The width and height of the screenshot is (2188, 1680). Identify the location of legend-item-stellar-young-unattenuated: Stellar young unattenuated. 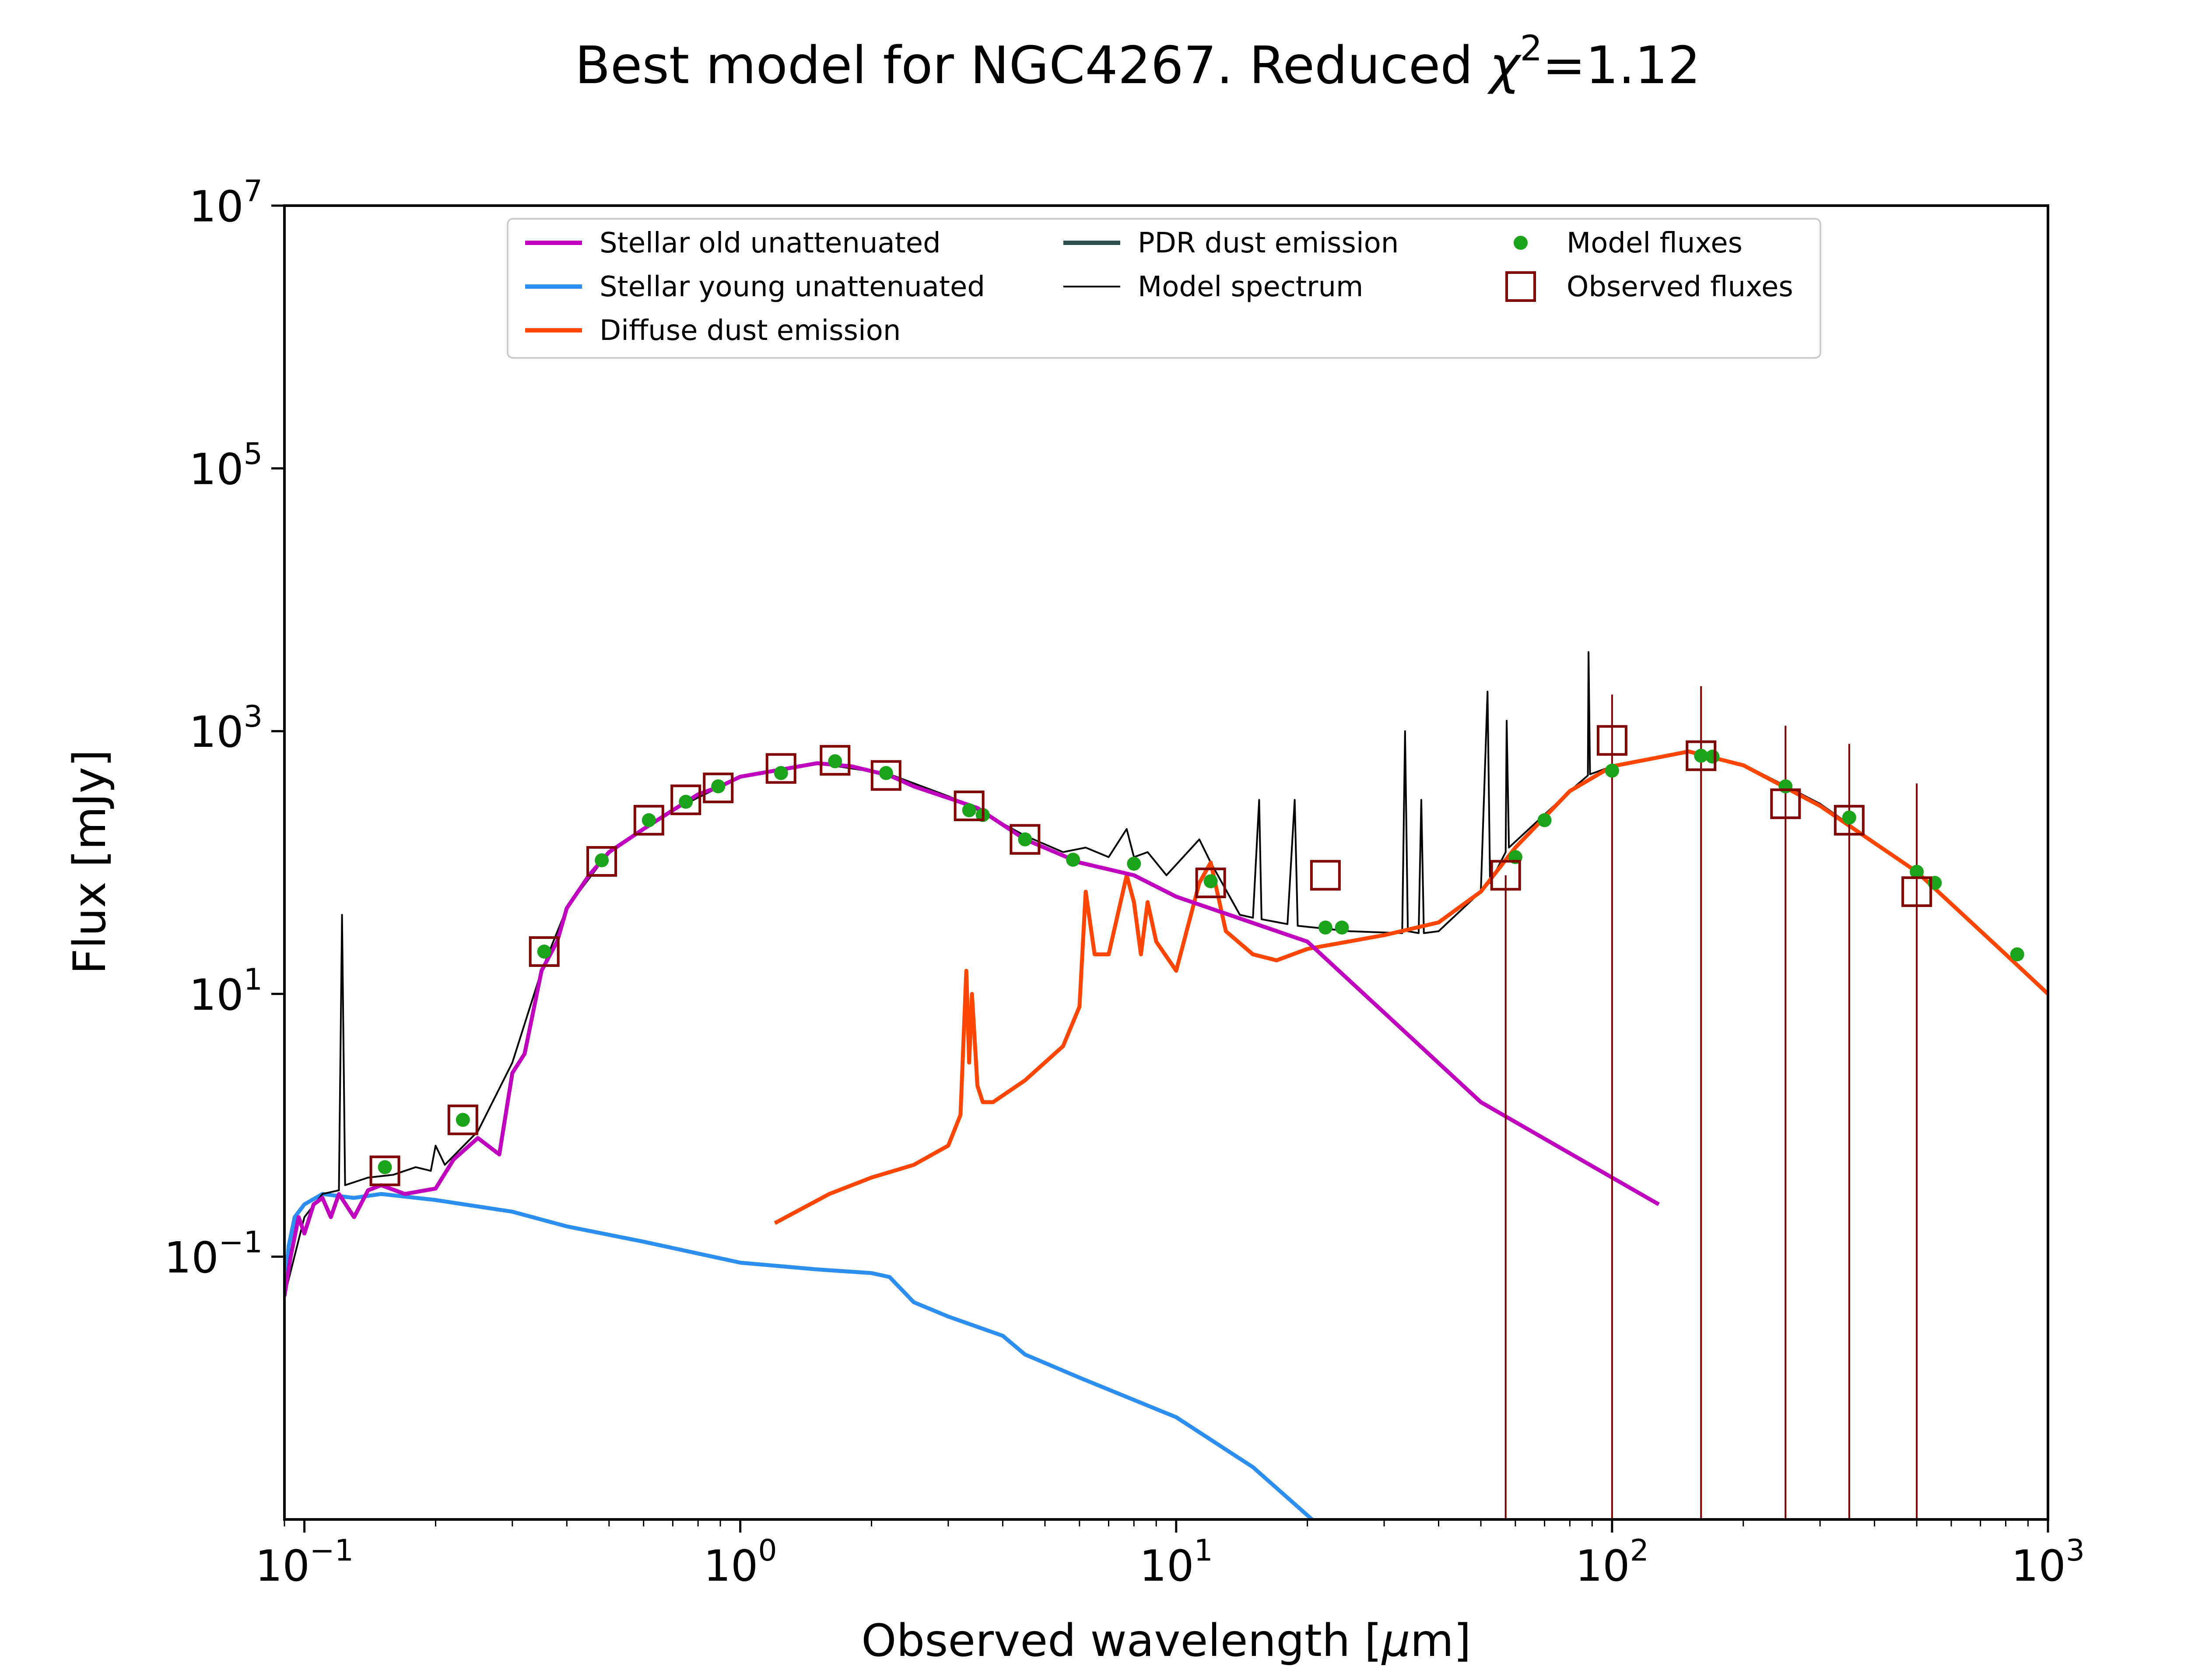
(755, 287).